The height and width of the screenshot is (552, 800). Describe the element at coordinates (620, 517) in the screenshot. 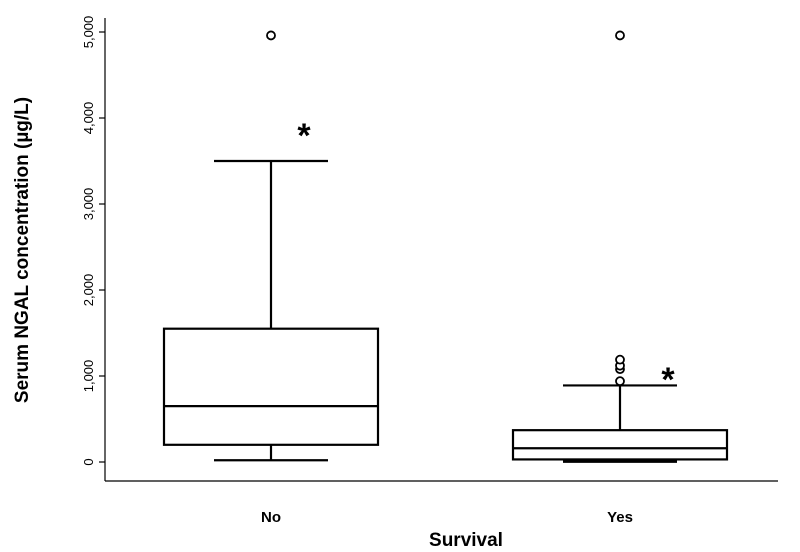

I see `x-category-label: Yes` at that location.